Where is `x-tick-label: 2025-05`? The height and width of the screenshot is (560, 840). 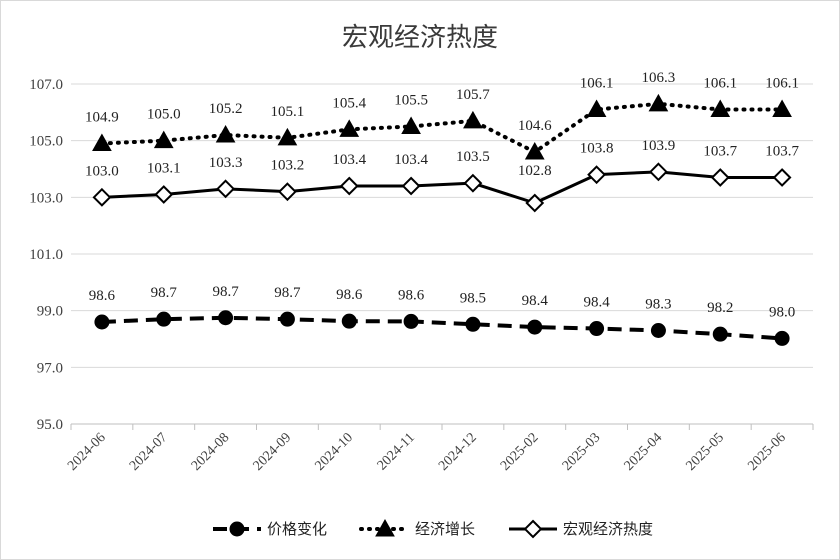
x-tick-label: 2025-05 is located at coordinates (705, 452).